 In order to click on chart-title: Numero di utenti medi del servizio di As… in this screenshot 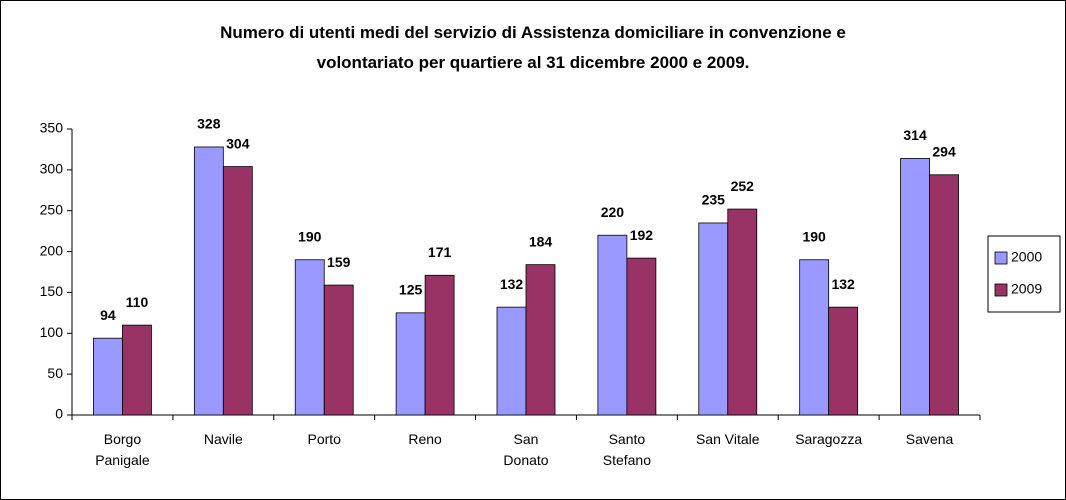, I will do `click(533, 47)`.